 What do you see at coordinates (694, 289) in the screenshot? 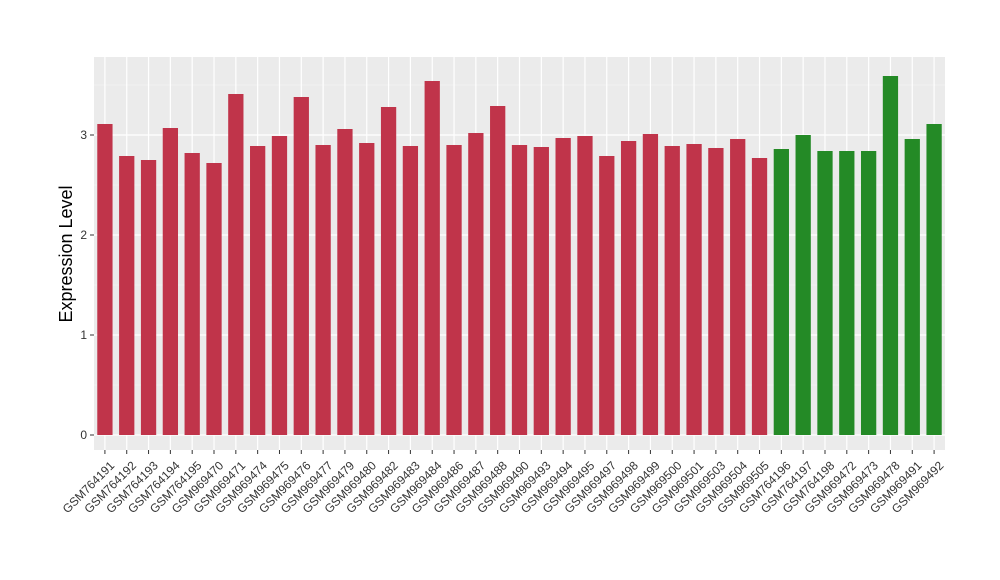
I see `bar-GSM969501` at bounding box center [694, 289].